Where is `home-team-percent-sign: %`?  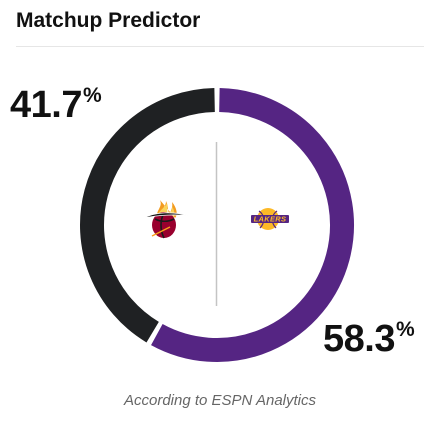
home-team-percent-sign: % is located at coordinates (405, 329).